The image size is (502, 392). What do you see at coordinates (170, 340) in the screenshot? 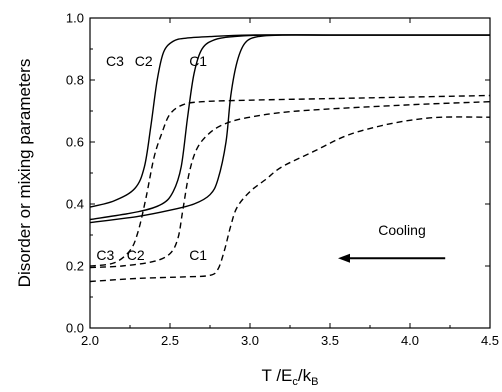
I see `x-tick-label: 2.5` at bounding box center [170, 340].